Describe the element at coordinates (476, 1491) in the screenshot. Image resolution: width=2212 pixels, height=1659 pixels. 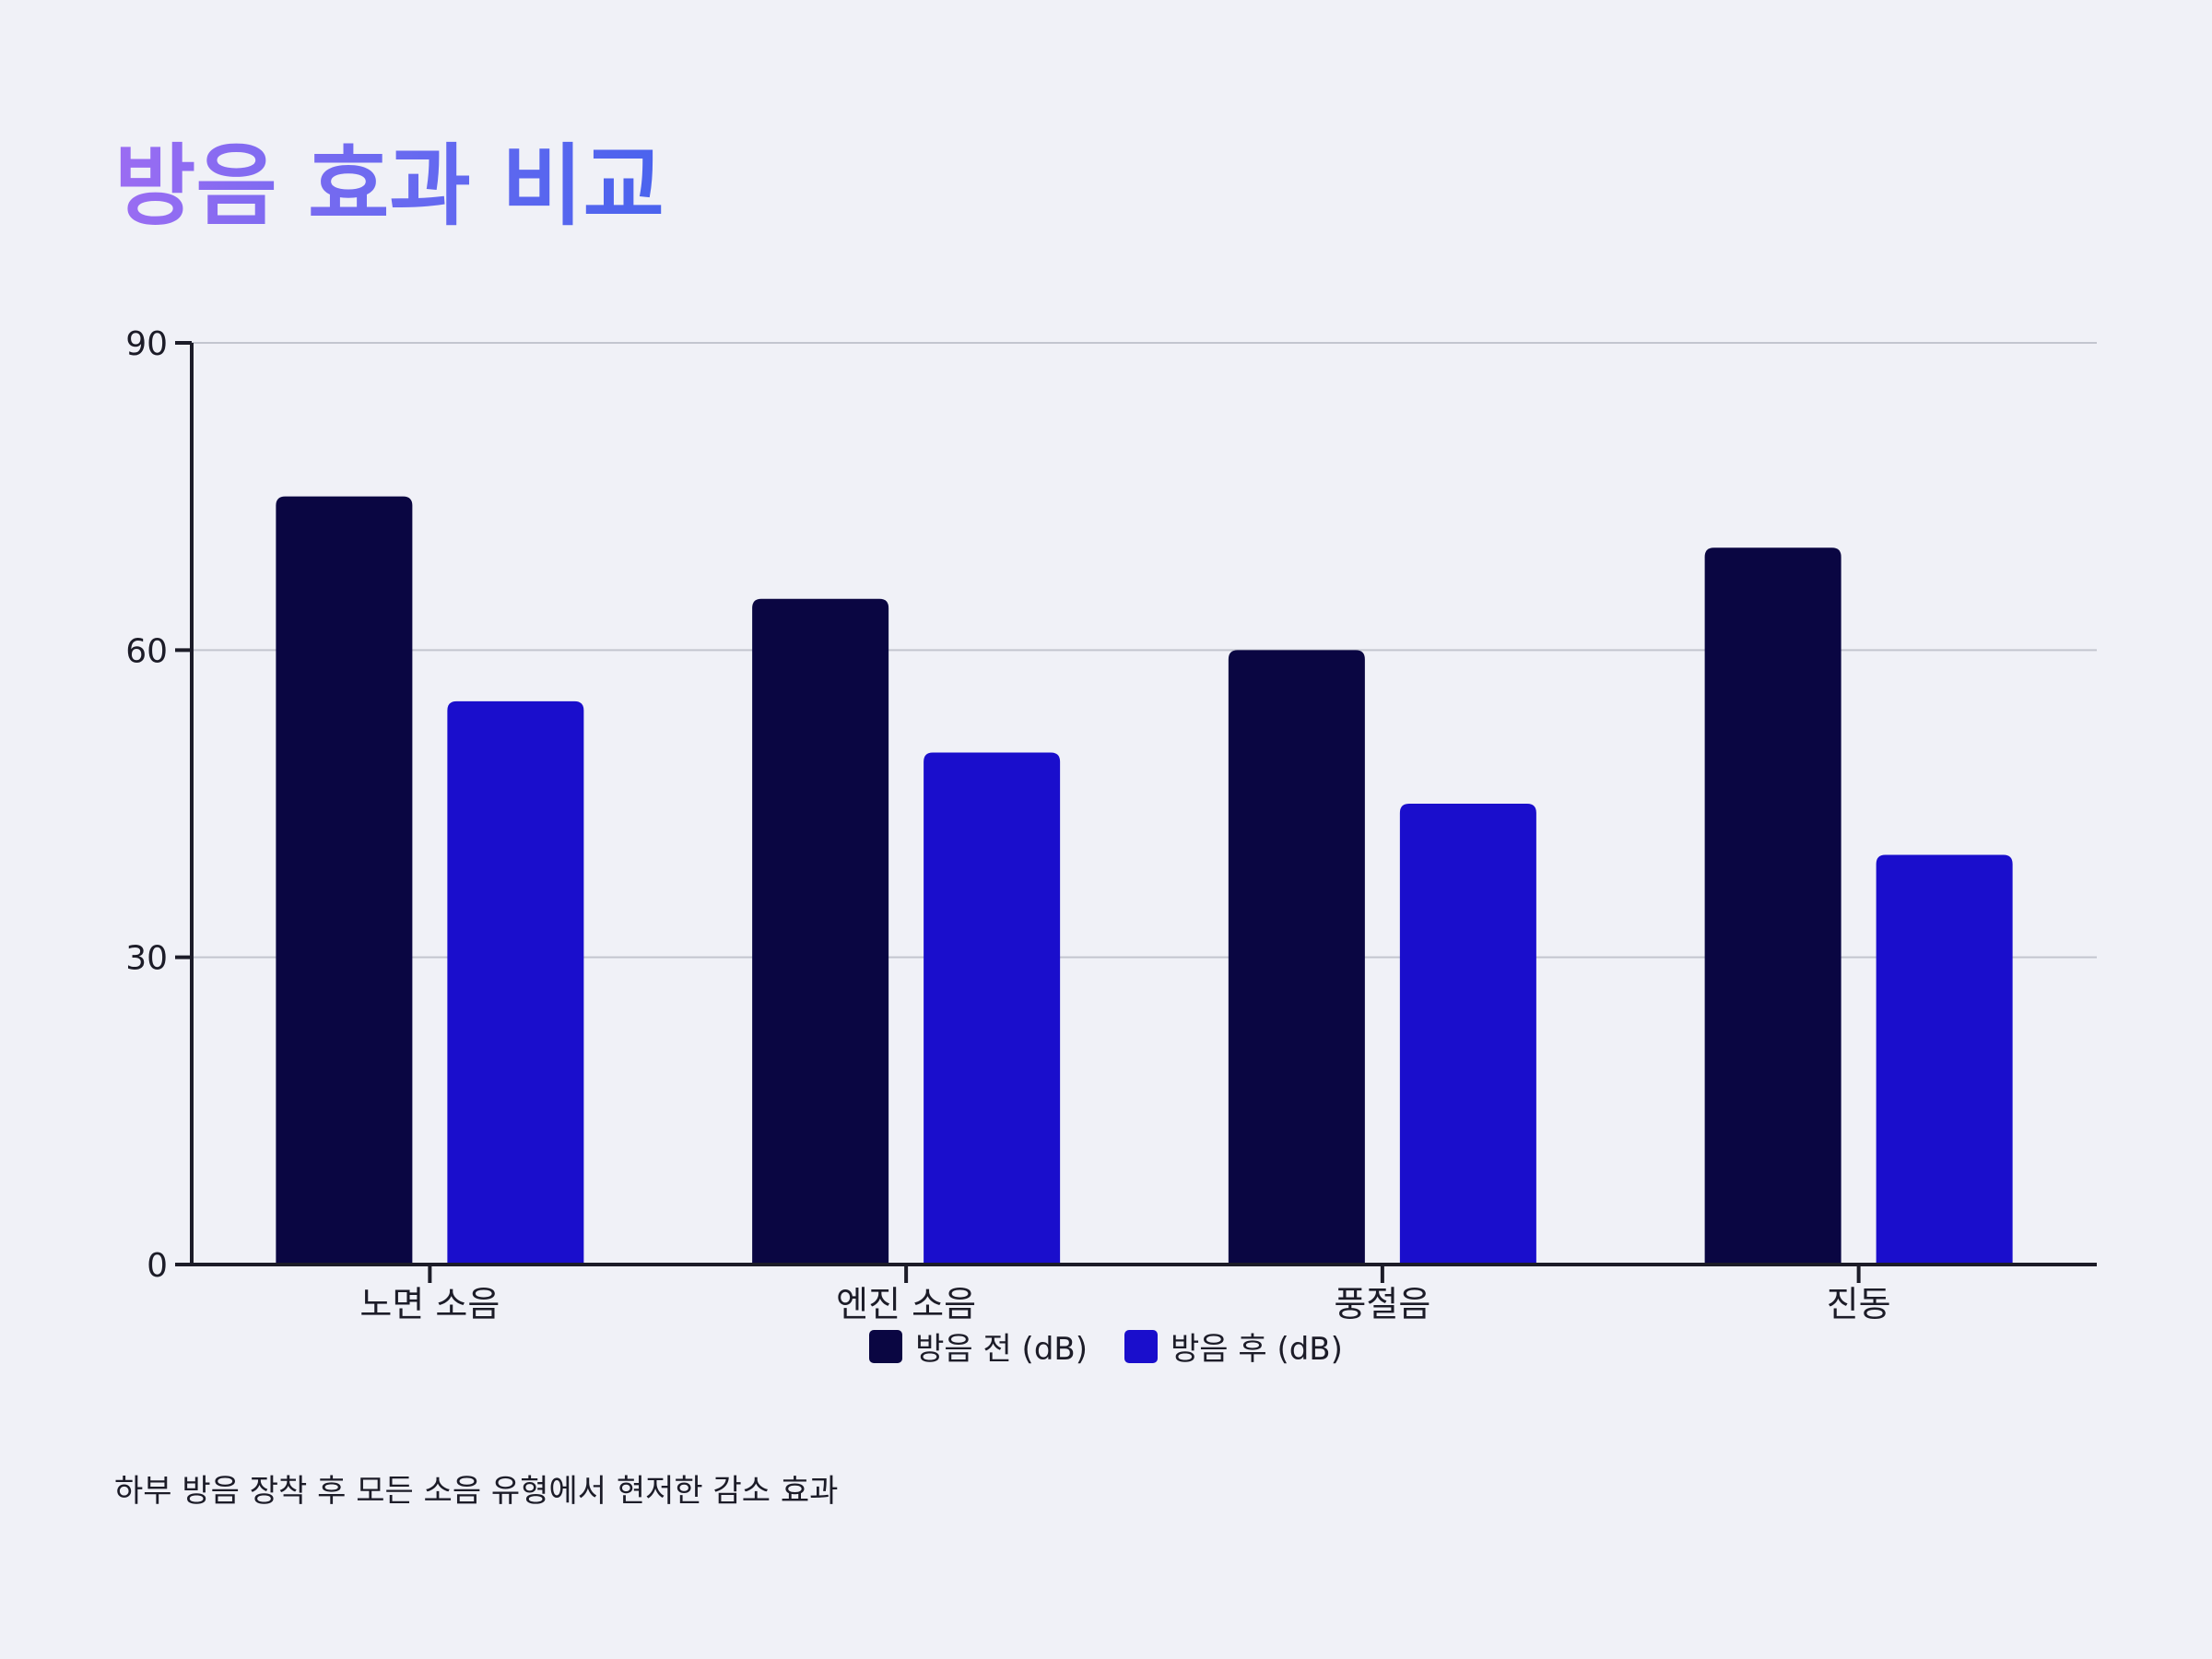
I see `footnote: 하부 방음 장착 후 모든 소음 유형에서 현저한 감소 효과` at that location.